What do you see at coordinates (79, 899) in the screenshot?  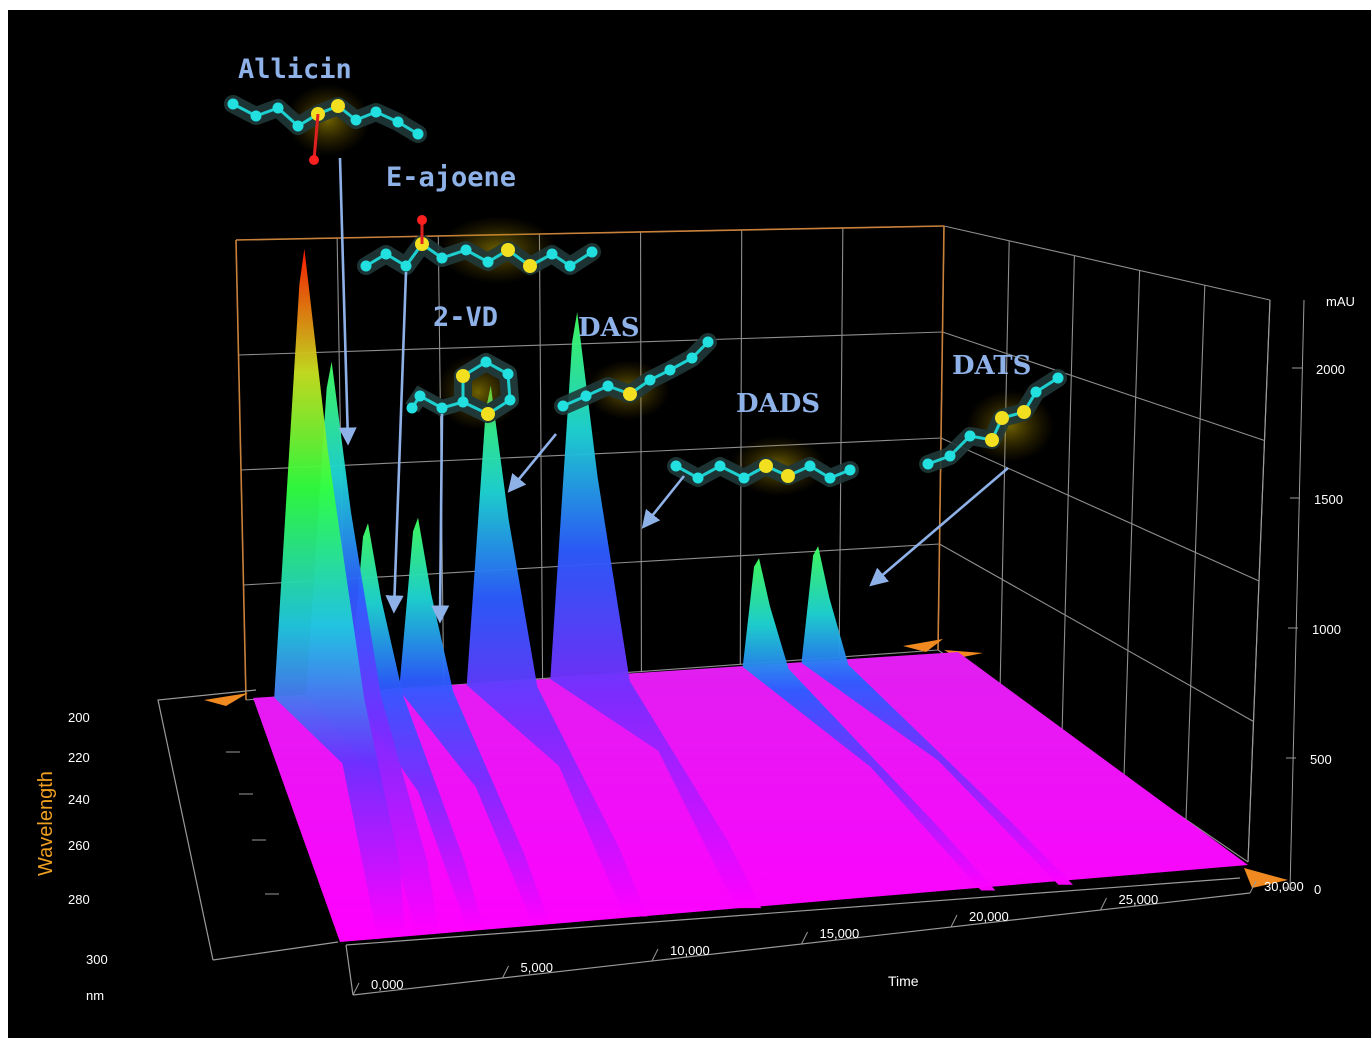 I see `wavelength-tick-label: 280` at bounding box center [79, 899].